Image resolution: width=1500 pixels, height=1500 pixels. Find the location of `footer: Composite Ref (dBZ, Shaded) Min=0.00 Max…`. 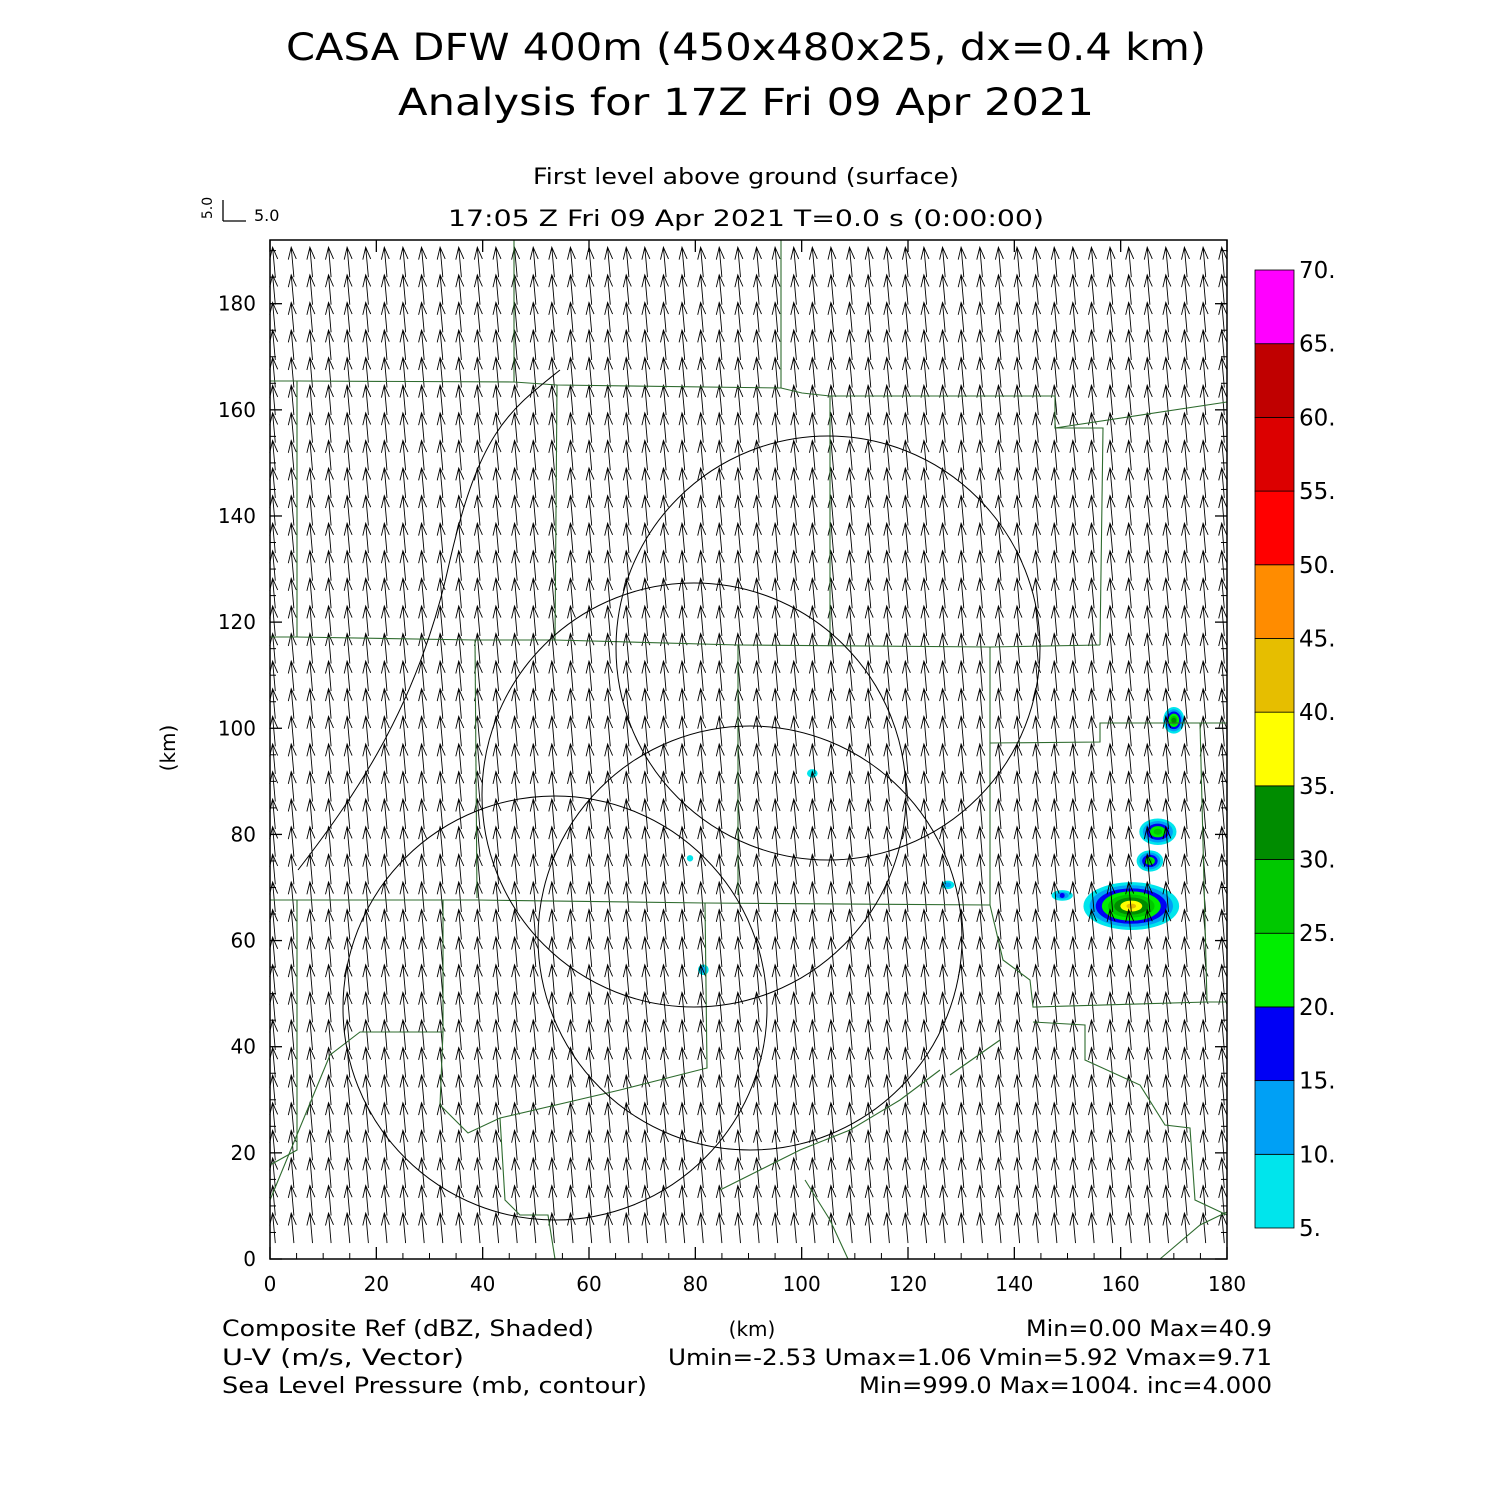

footer: Composite Ref (dBZ, Shaded) Min=0.00 Max… is located at coordinates (747, 1358).